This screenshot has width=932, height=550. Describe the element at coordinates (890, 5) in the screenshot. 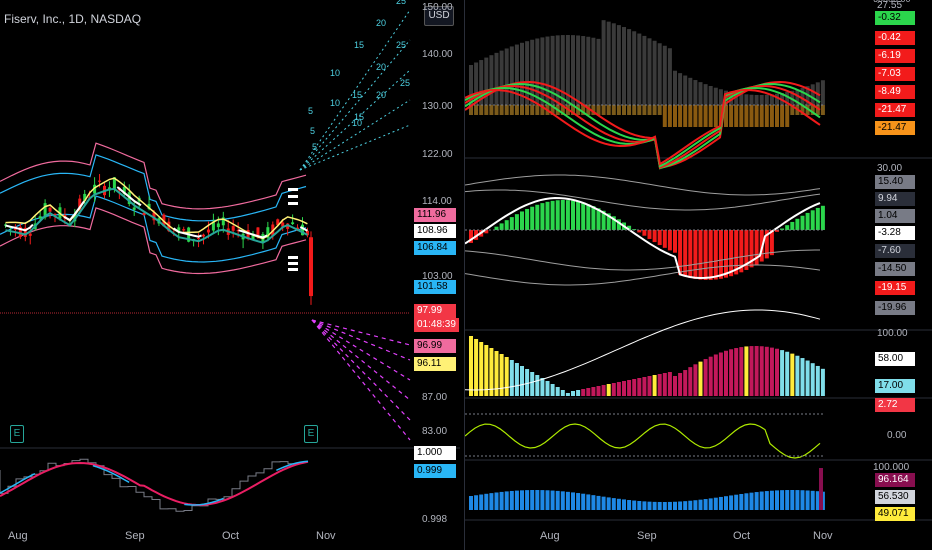

I see `axis-tick: 27.55` at that location.